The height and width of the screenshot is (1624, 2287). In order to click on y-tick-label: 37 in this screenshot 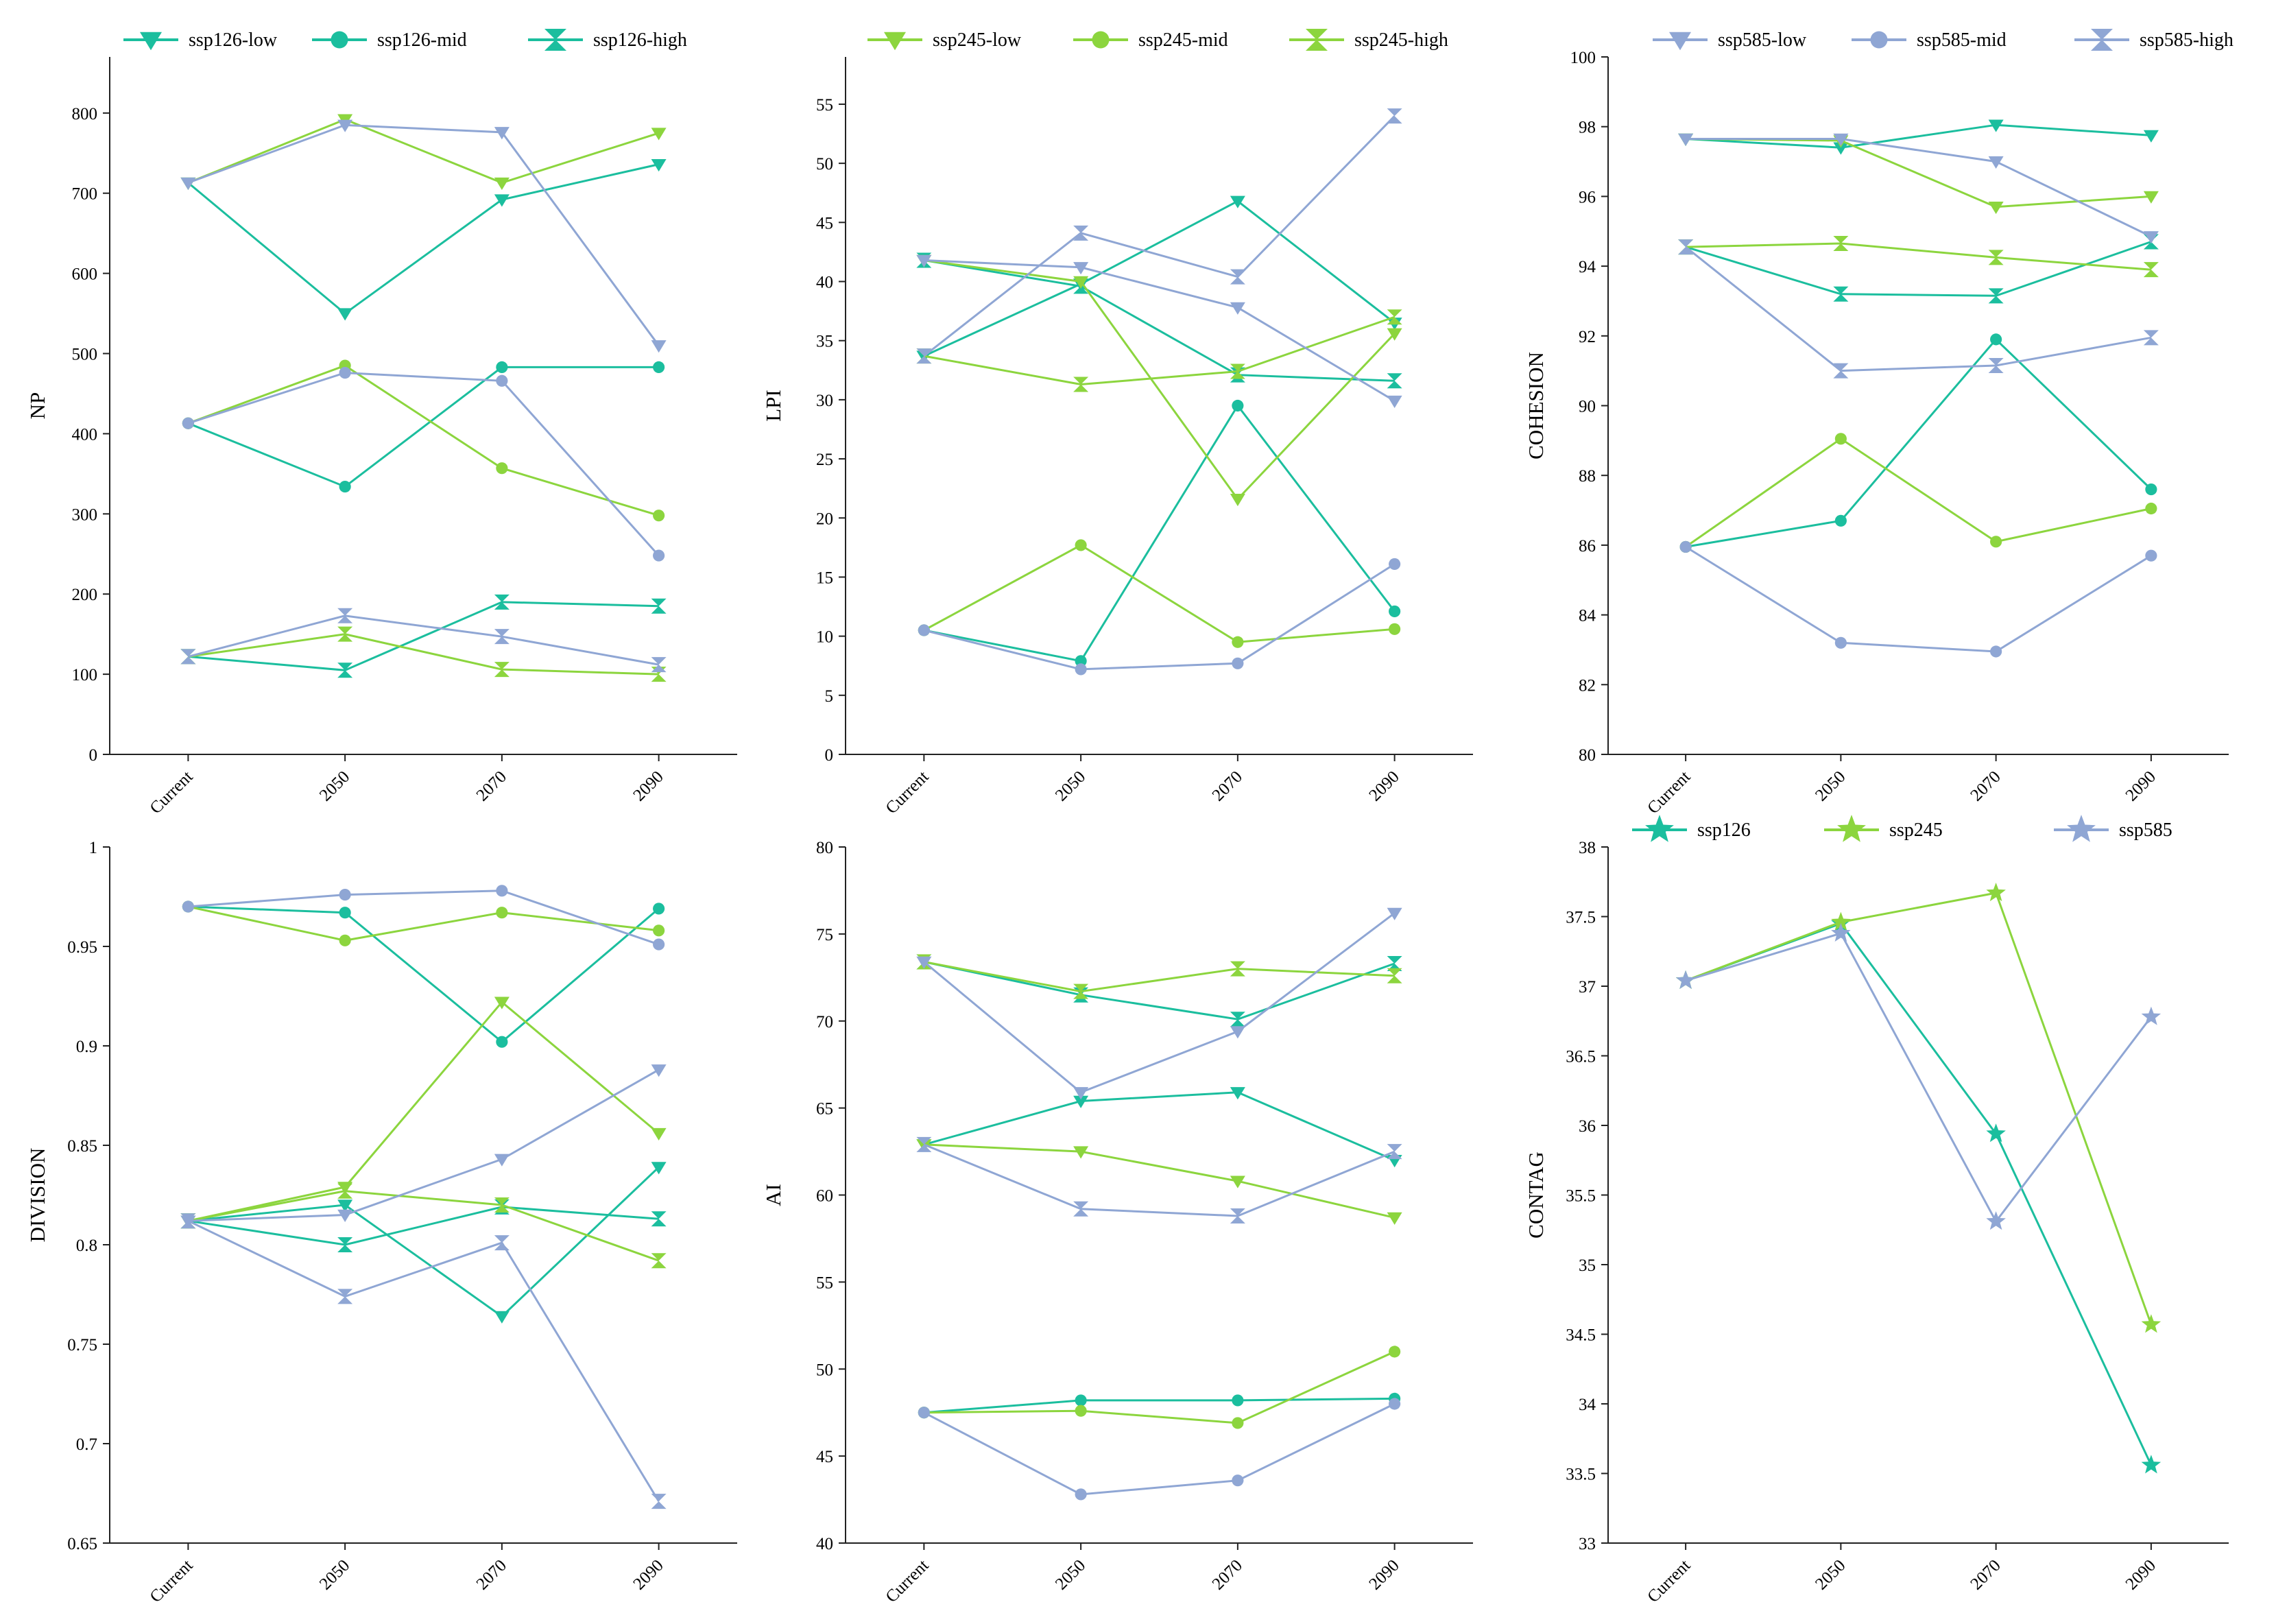, I will do `click(1587, 987)`.